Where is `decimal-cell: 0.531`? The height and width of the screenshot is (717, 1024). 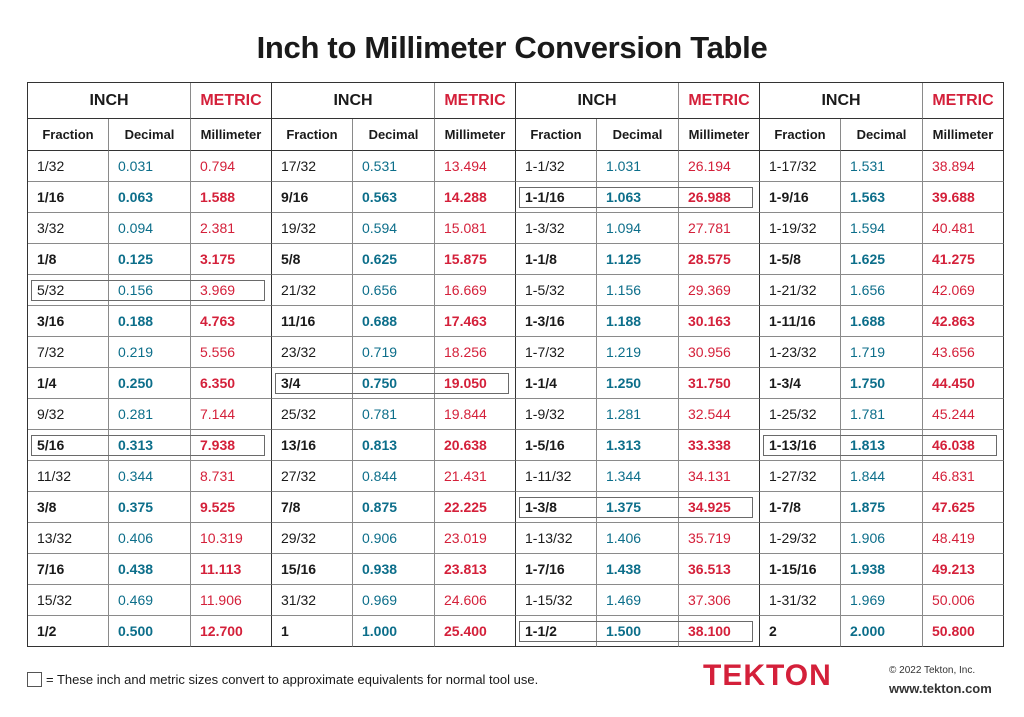
decimal-cell: 0.531 is located at coordinates (394, 166).